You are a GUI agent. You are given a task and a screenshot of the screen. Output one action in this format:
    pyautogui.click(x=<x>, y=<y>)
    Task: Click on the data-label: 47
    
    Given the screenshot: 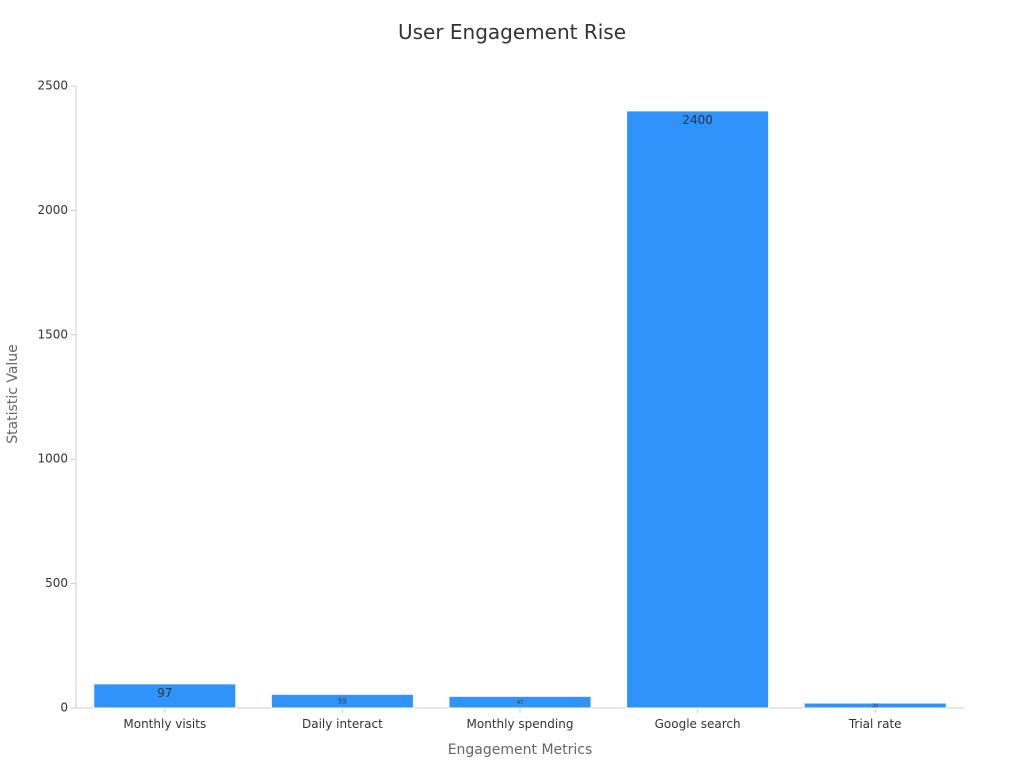 What is the action you would take?
    pyautogui.click(x=520, y=703)
    